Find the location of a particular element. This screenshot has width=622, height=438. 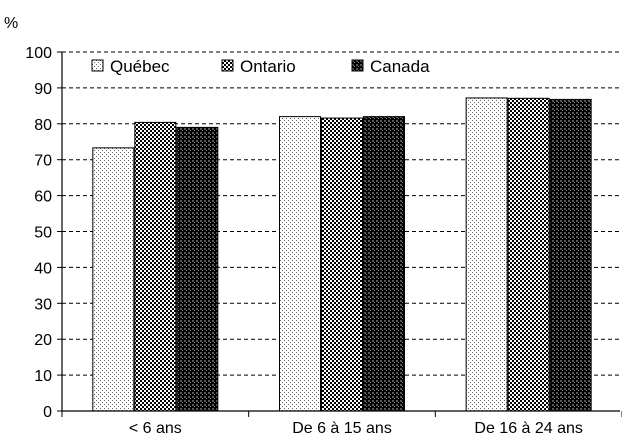

y-tick-label: 10 is located at coordinates (43, 376).